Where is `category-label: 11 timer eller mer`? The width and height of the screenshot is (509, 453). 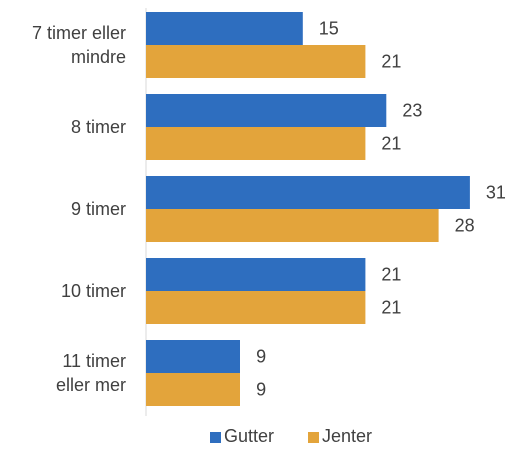
category-label: 11 timer eller mer is located at coordinates (91, 373).